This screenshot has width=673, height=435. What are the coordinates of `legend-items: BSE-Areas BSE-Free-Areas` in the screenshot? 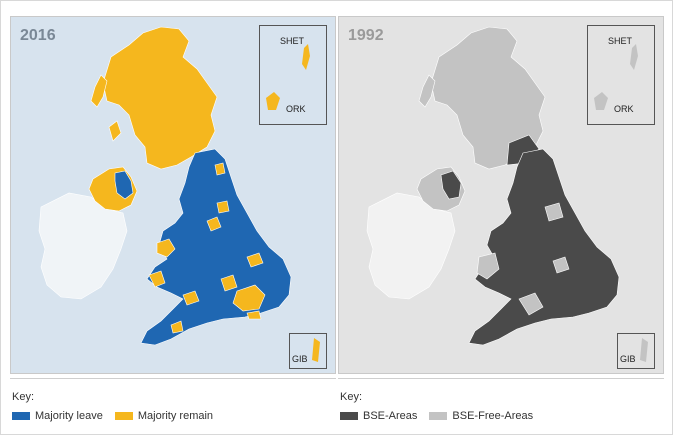 It's located at (442, 416).